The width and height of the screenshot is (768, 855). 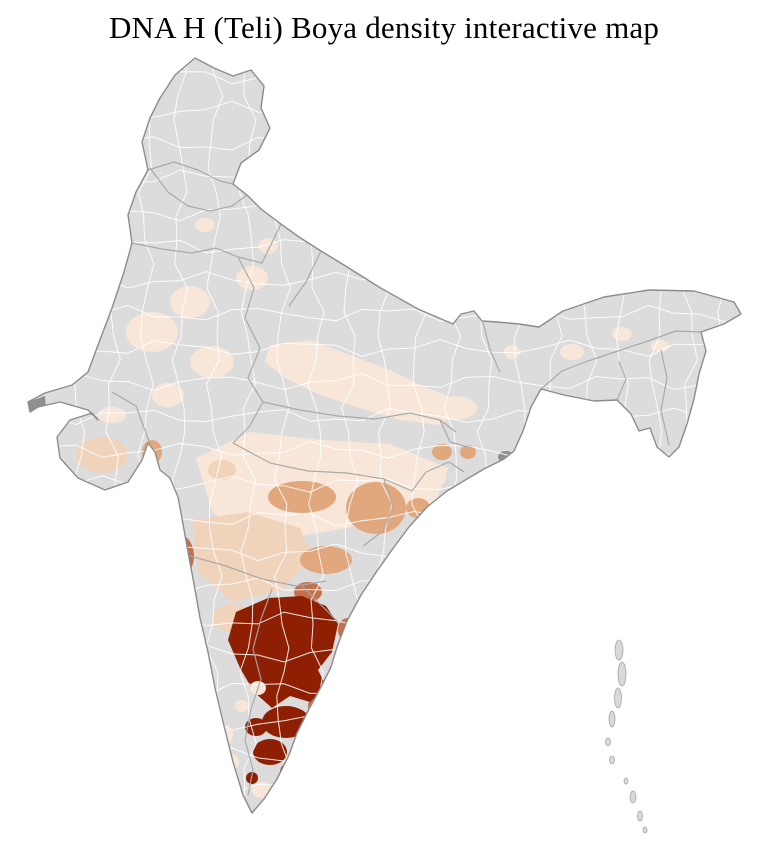 What do you see at coordinates (268, 246) in the screenshot?
I see `cluster-himachal` at bounding box center [268, 246].